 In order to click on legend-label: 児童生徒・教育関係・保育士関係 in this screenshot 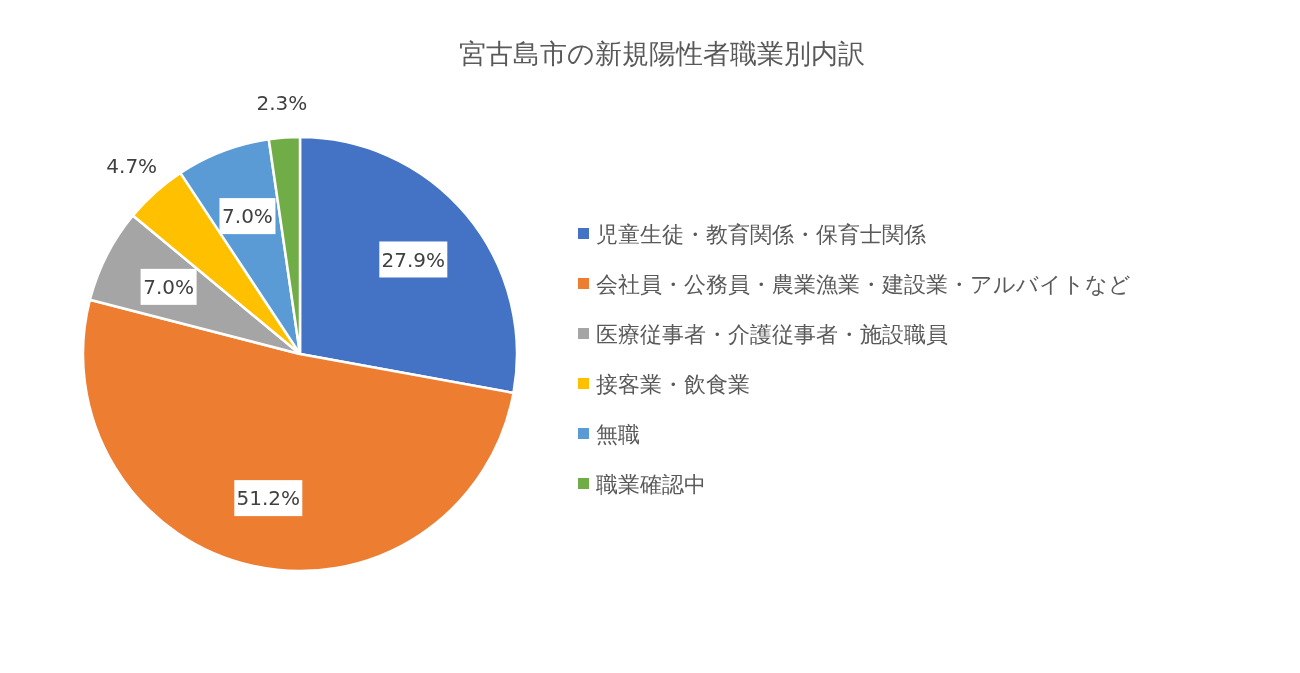, I will do `click(761, 234)`.